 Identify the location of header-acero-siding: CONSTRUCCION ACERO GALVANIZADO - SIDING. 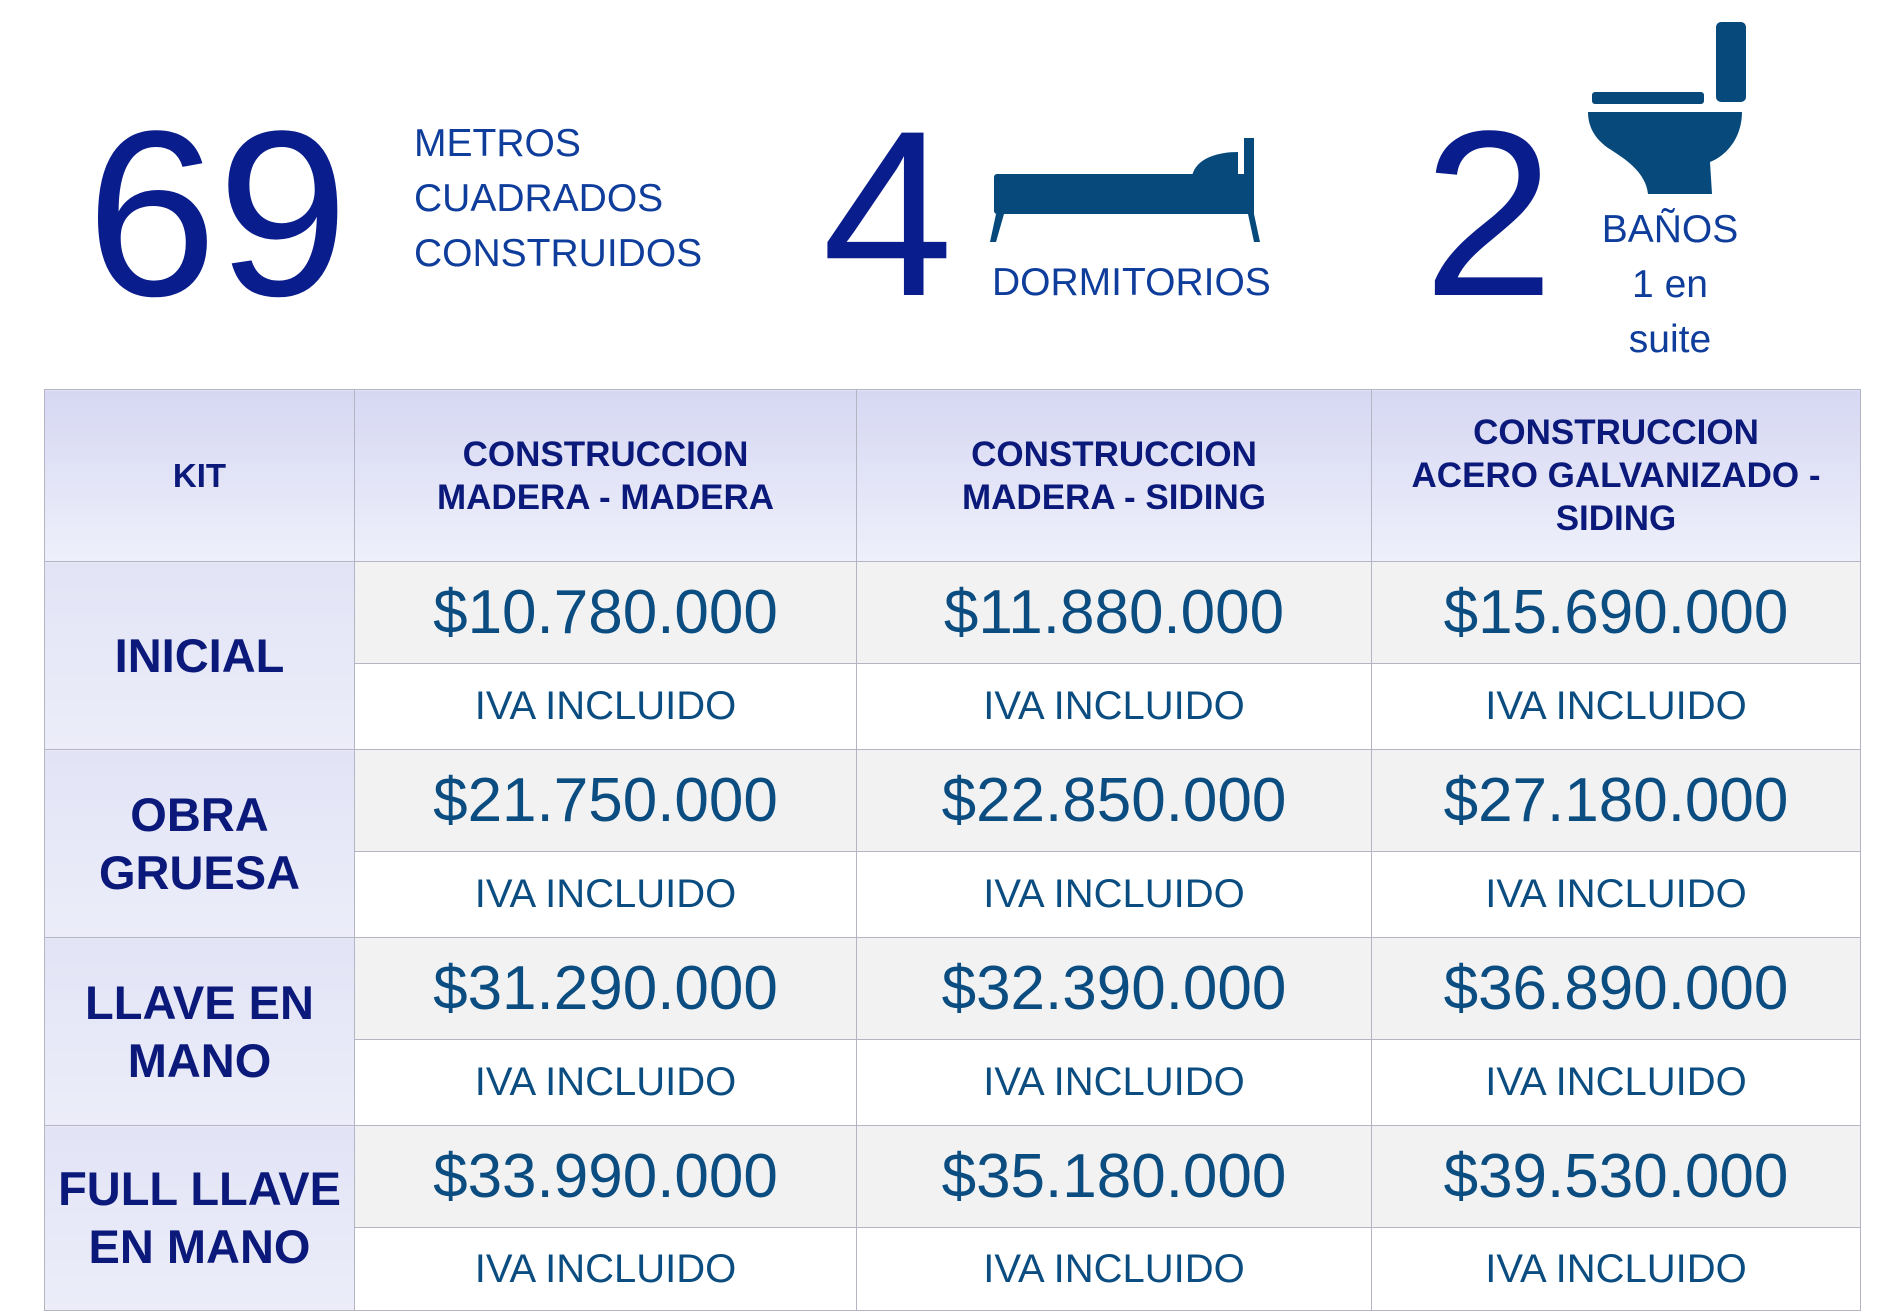
(1616, 475).